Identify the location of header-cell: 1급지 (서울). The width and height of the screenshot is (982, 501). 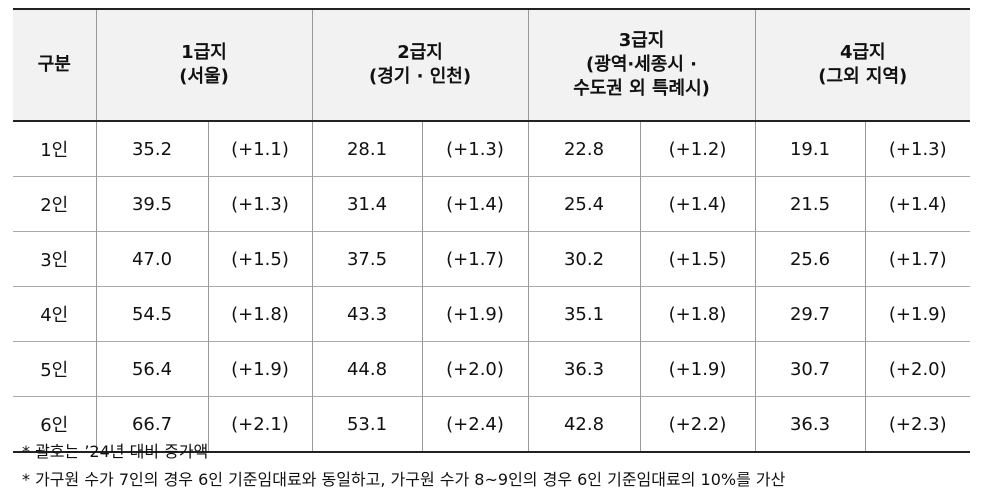
(204, 65).